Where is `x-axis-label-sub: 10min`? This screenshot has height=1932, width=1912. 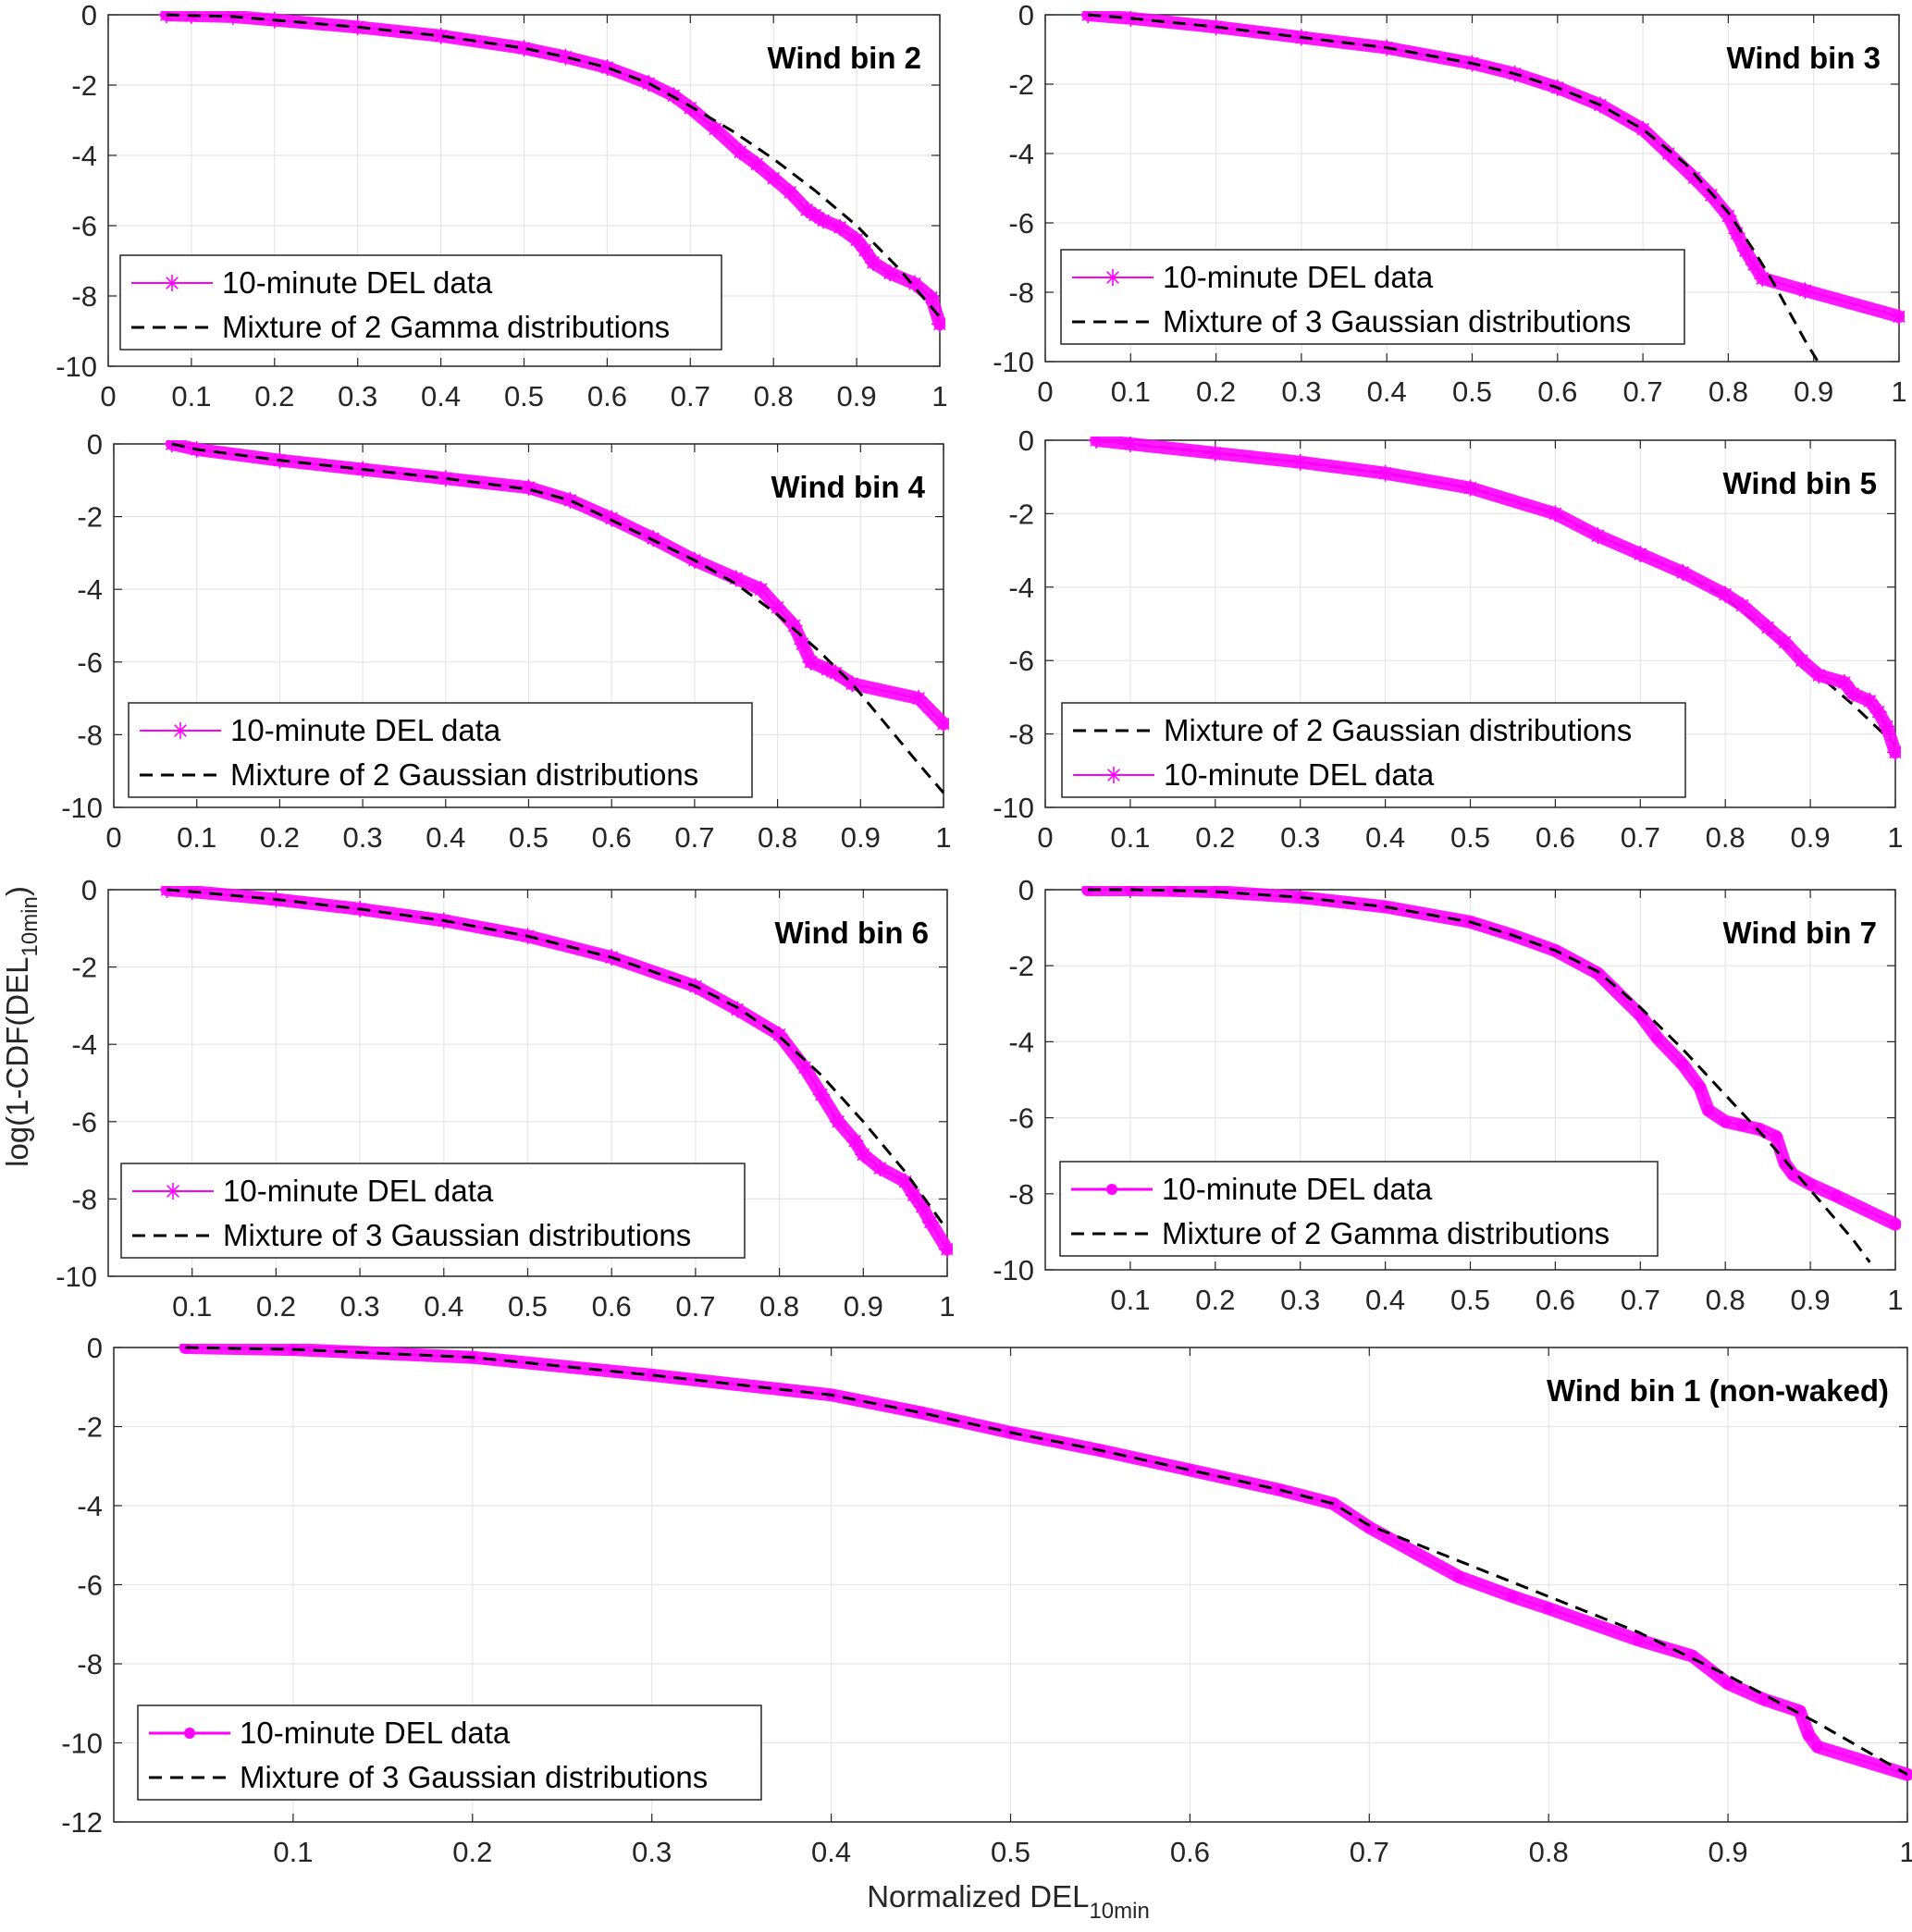
x-axis-label-sub: 10min is located at coordinates (1119, 1912).